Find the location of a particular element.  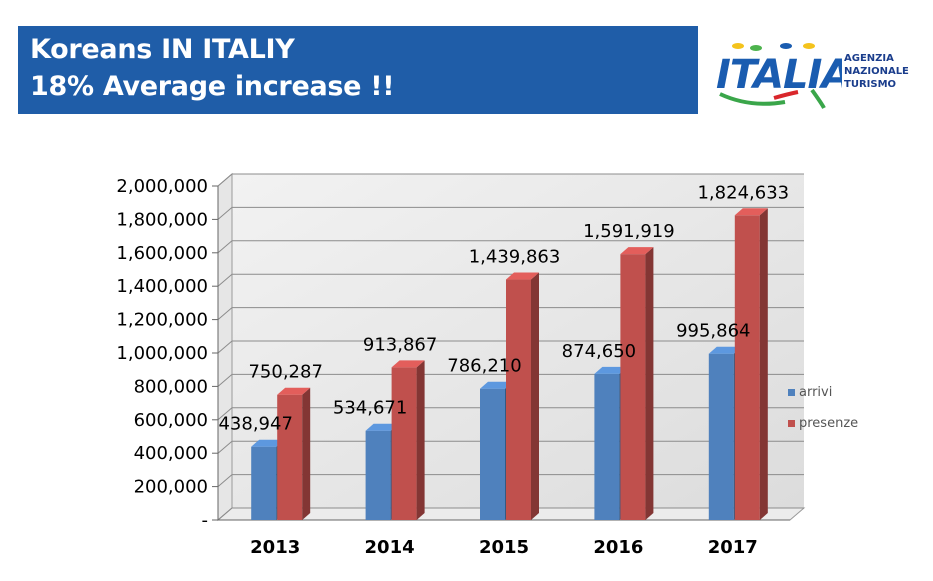

legend-label-arrivi: arrivi is located at coordinates (815, 392).